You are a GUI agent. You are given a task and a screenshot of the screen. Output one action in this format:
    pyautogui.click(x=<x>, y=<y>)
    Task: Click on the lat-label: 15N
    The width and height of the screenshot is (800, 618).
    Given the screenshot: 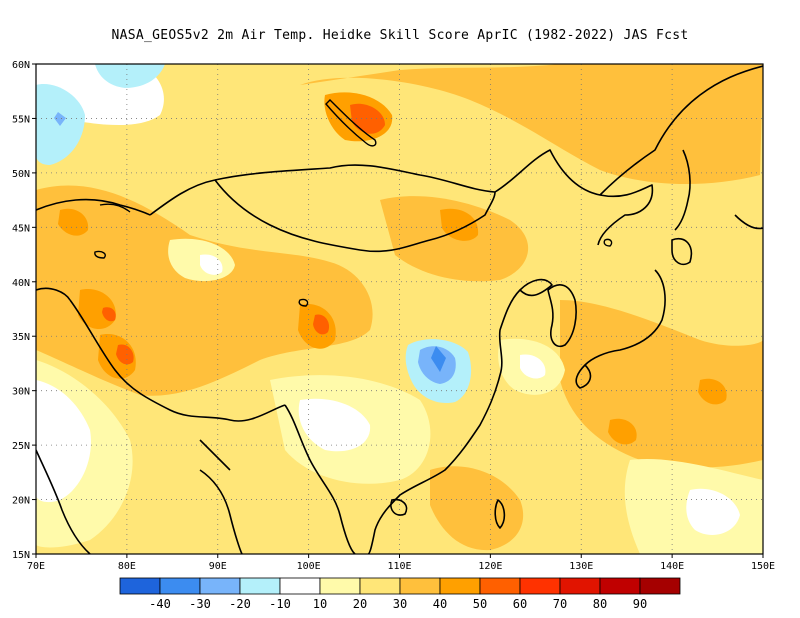 What is the action you would take?
    pyautogui.click(x=21, y=555)
    